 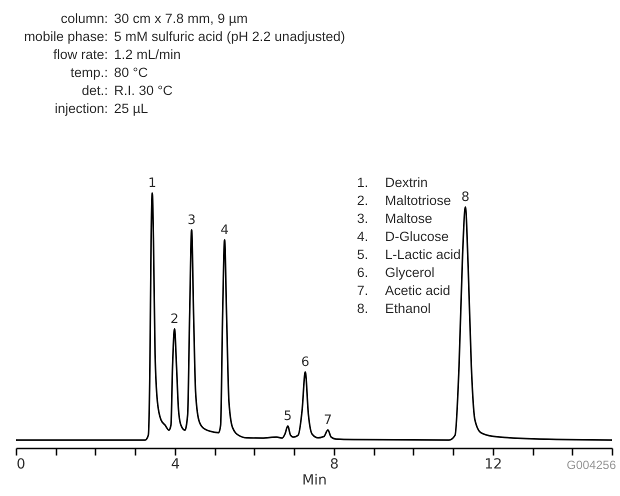 I want to click on text: 6. Glycerol, so click(x=396, y=272).